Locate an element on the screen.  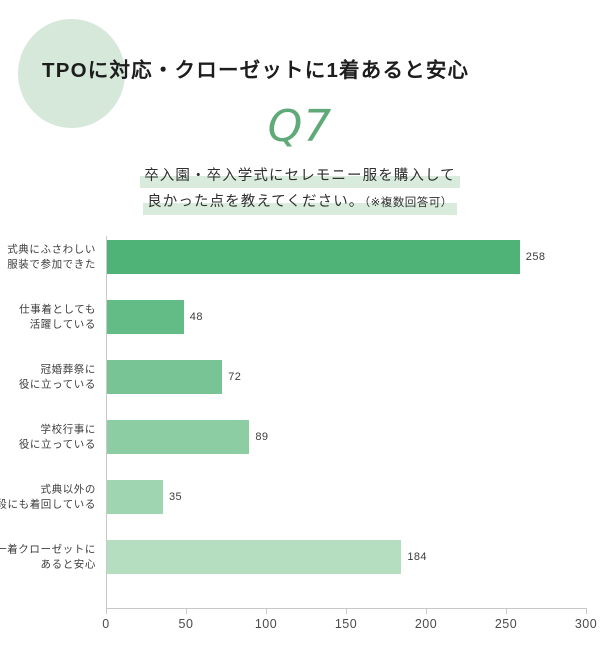
page-title: TPOに対応・クローゼットに1着あると安心 is located at coordinates (256, 70).